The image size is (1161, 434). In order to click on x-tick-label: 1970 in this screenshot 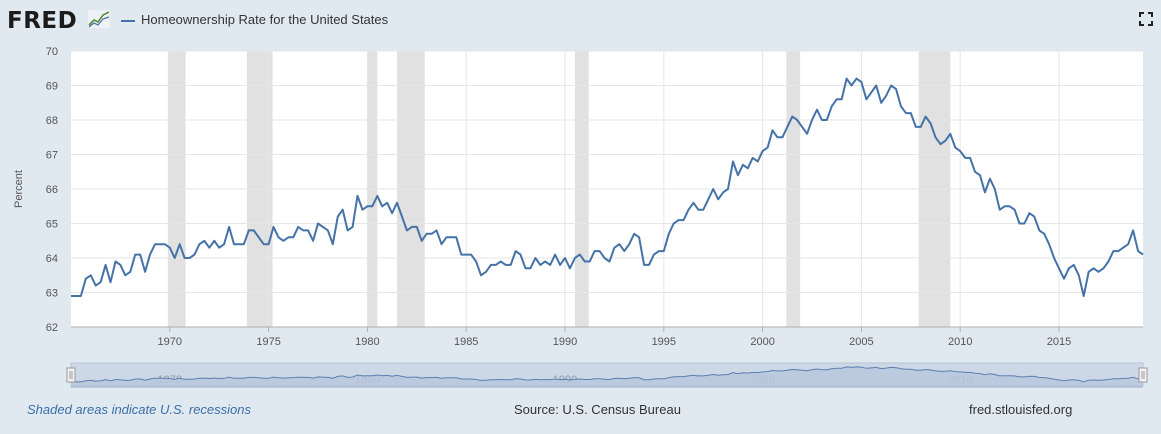, I will do `click(170, 342)`.